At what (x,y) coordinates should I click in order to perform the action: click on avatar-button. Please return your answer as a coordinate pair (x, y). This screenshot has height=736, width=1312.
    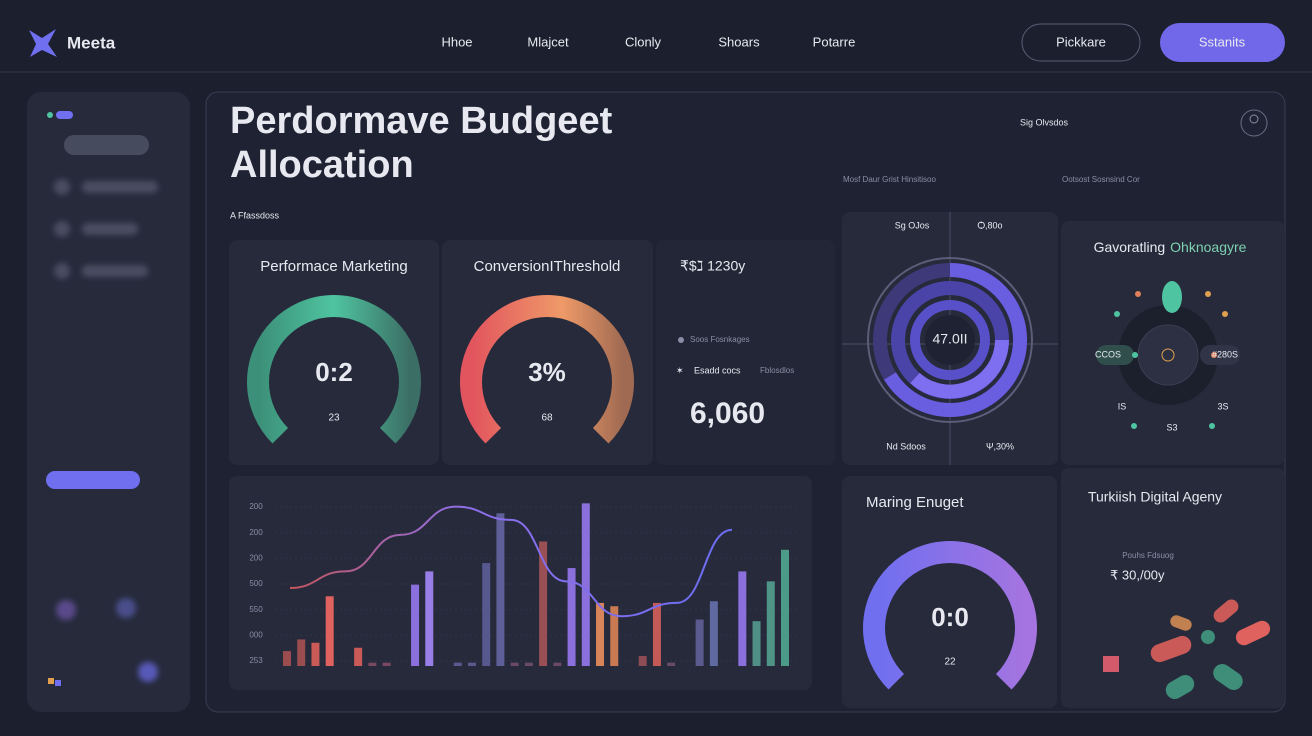
    Looking at the image, I should click on (1254, 123).